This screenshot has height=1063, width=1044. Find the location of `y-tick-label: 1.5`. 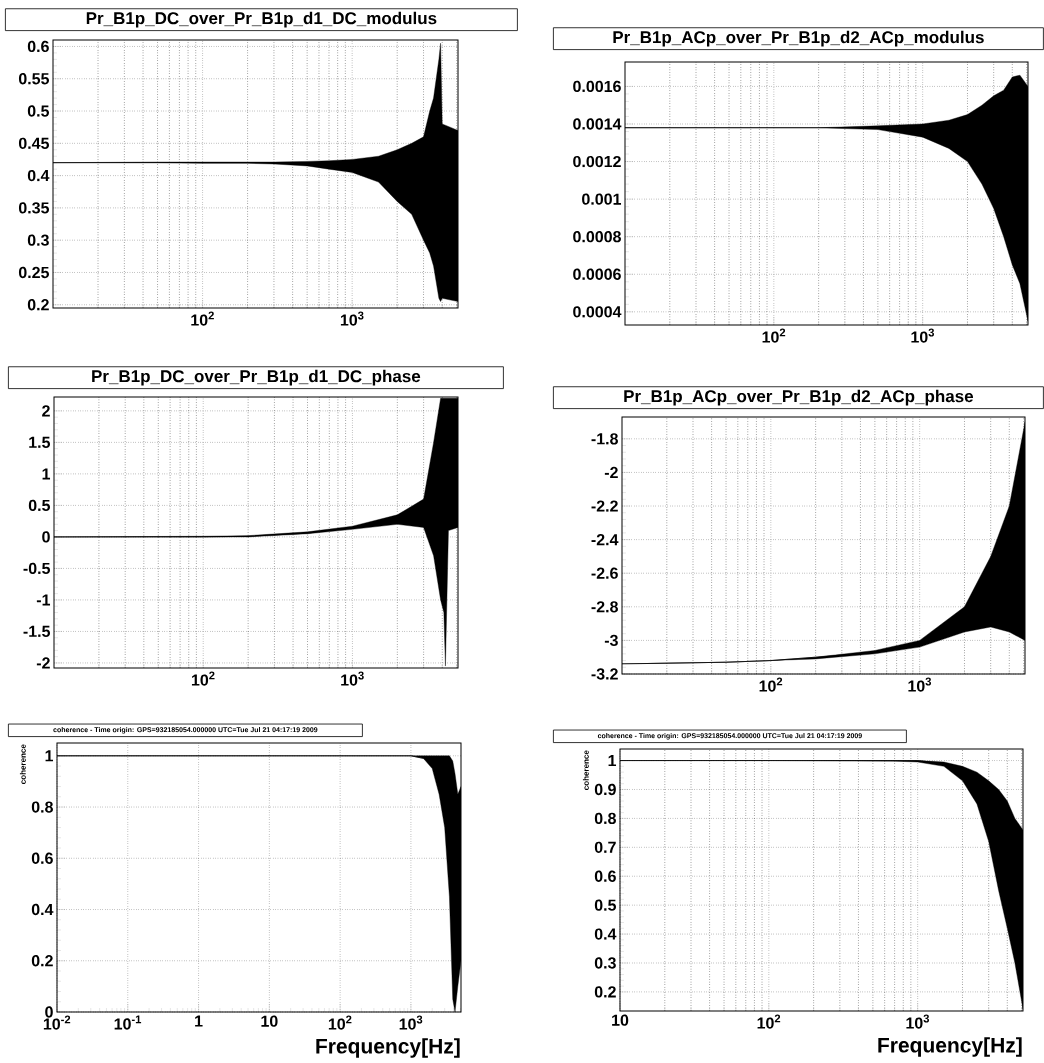

y-tick-label: 1.5 is located at coordinates (40, 442).